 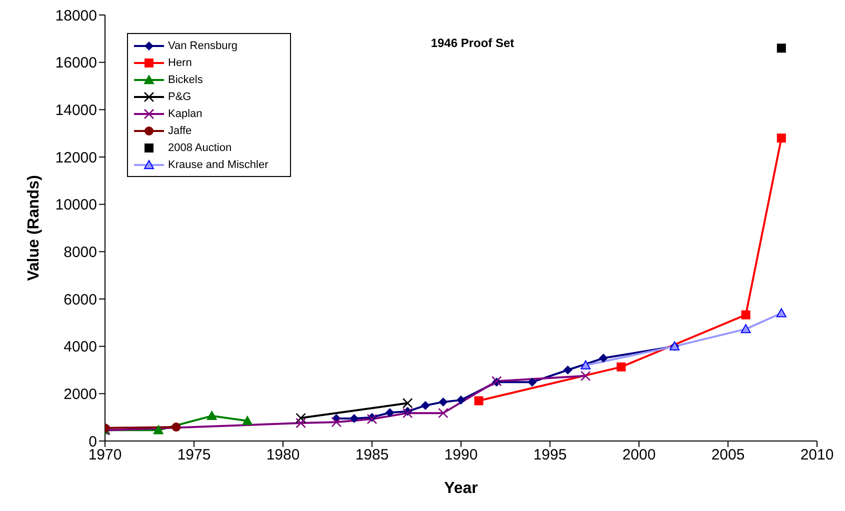 What do you see at coordinates (194, 455) in the screenshot?
I see `x-tick-label: 1975` at bounding box center [194, 455].